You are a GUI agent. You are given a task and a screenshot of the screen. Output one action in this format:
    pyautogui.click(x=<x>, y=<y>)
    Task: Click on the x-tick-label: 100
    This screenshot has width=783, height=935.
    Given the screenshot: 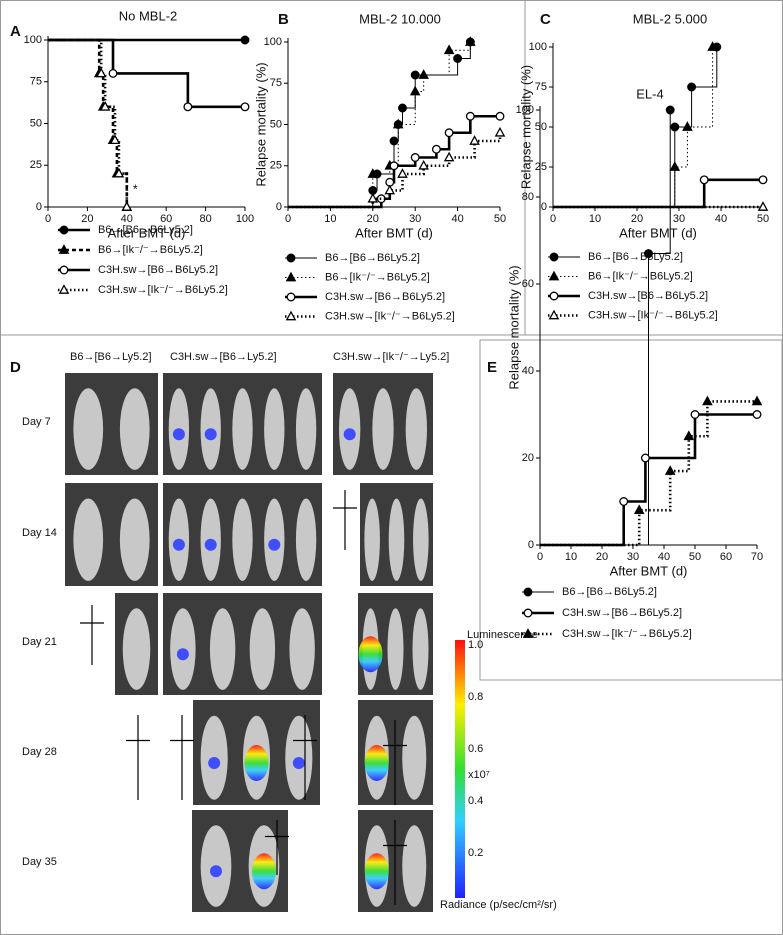 What is the action you would take?
    pyautogui.click(x=245, y=219)
    